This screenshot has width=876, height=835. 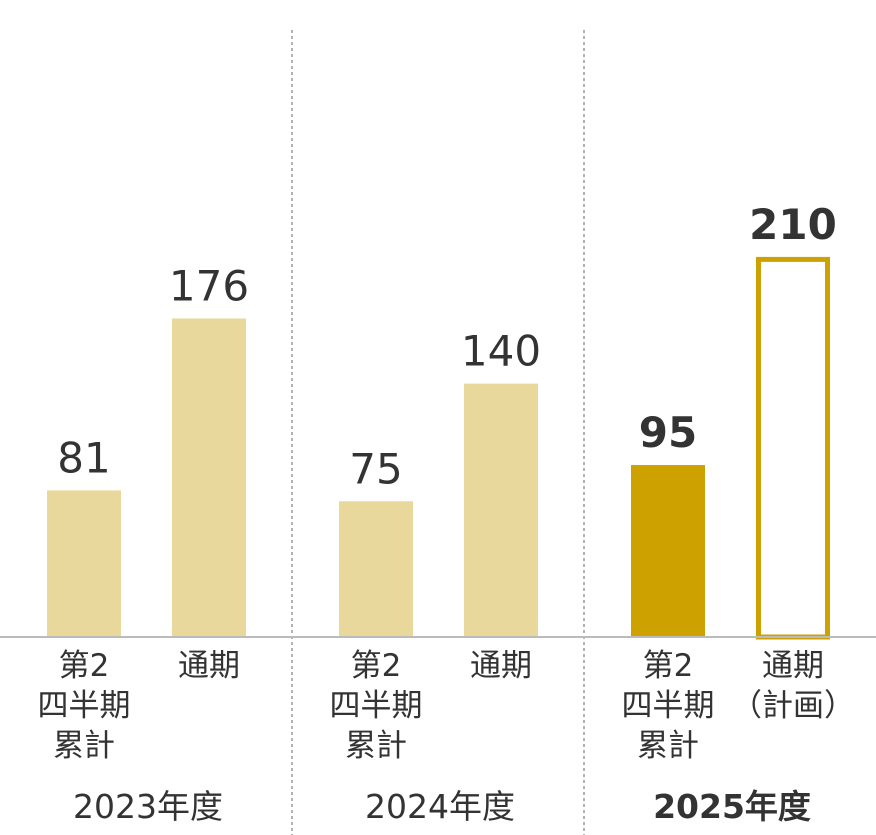 What do you see at coordinates (83, 457) in the screenshot?
I see `data-label: 81` at bounding box center [83, 457].